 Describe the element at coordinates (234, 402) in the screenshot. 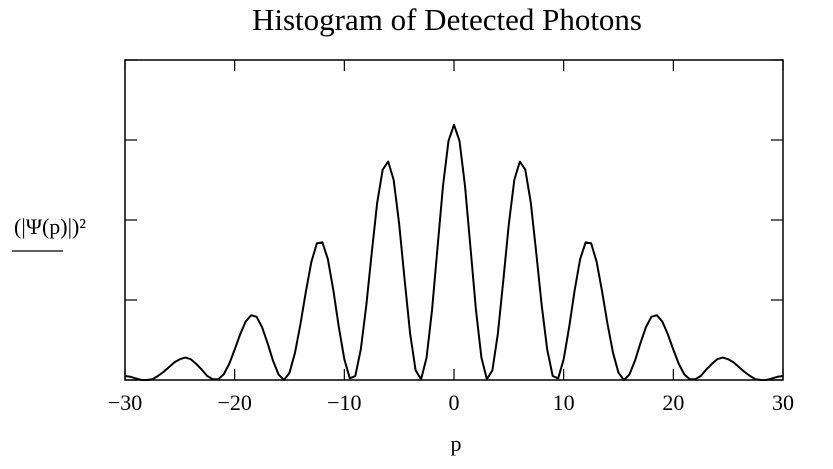

I see `x-tick-label: −20` at that location.